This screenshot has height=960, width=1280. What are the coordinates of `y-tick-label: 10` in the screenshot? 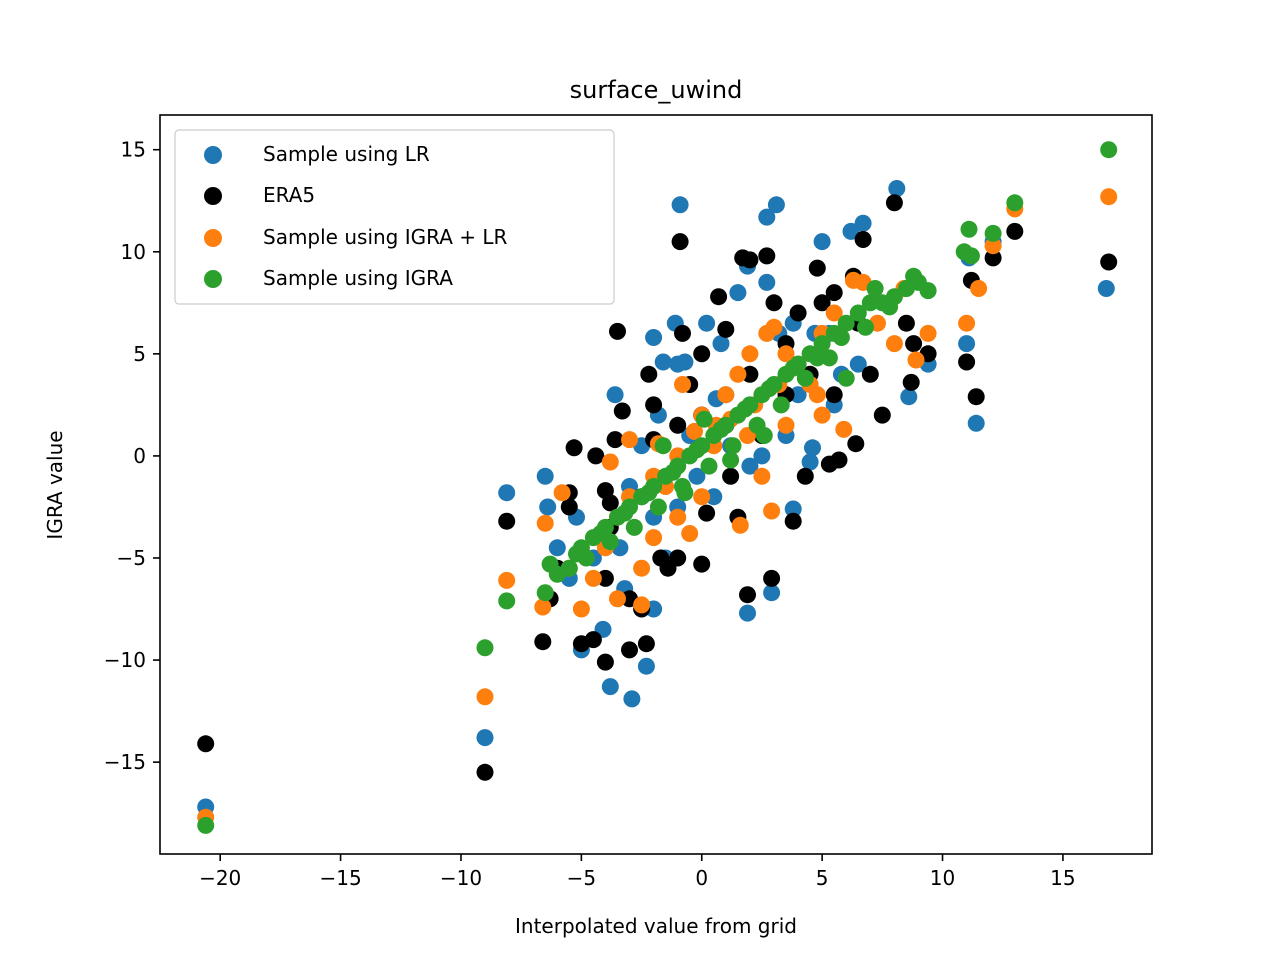 It's located at (133, 252).